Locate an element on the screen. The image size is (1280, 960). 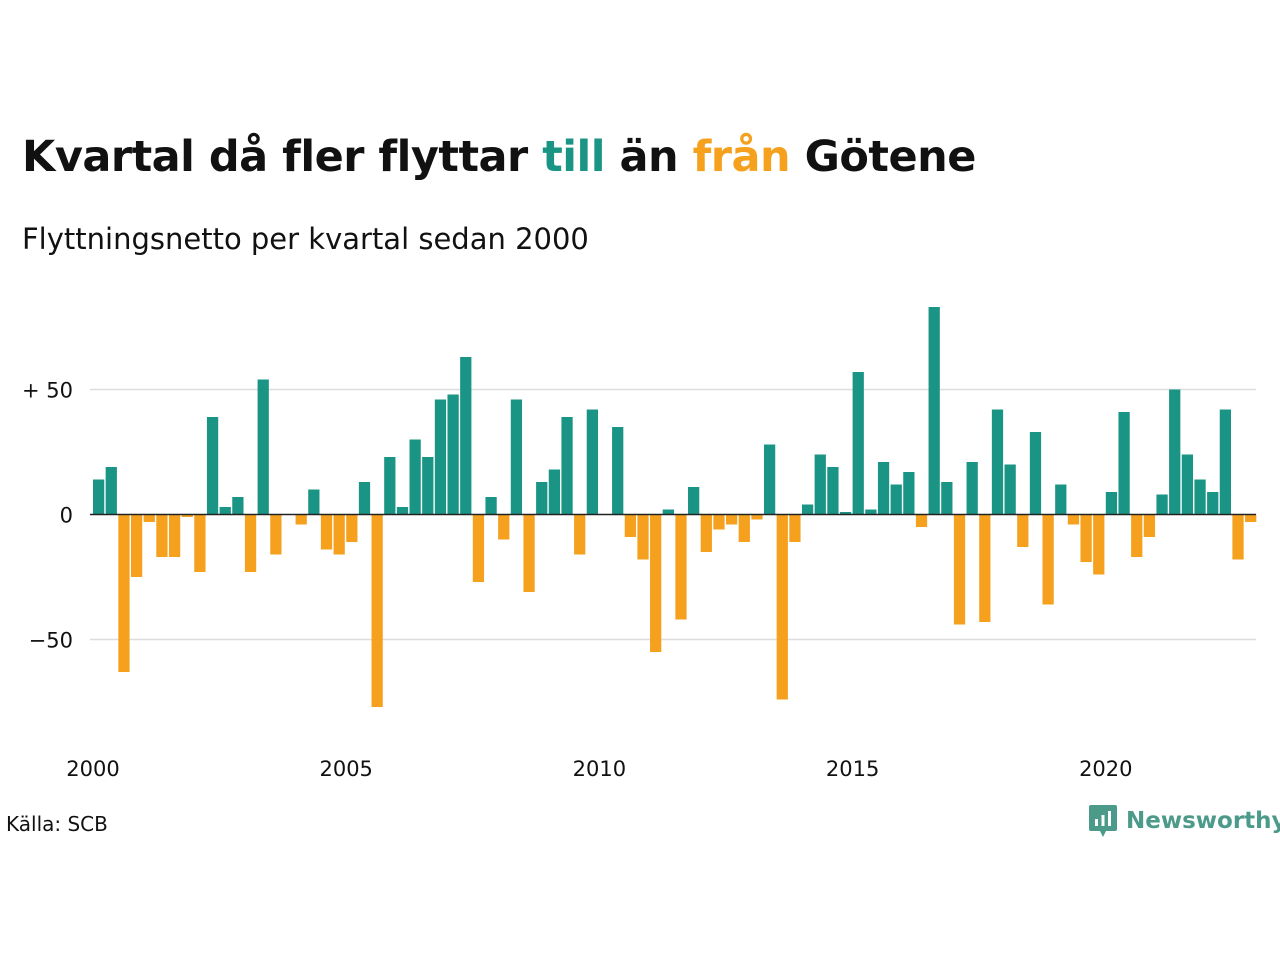
newsworthy-logo-text: Newsworthy is located at coordinates (1203, 821).